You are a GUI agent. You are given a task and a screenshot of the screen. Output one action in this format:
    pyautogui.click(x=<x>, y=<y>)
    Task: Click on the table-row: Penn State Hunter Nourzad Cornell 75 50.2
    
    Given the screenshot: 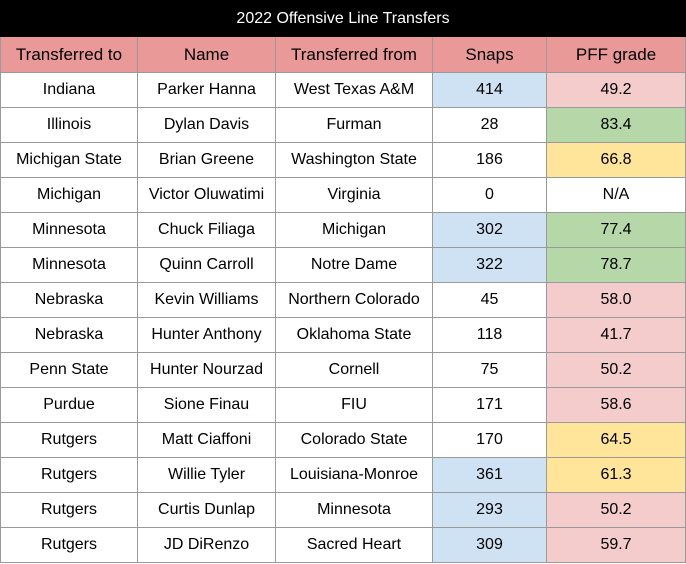 What is the action you would take?
    pyautogui.click(x=343, y=370)
    